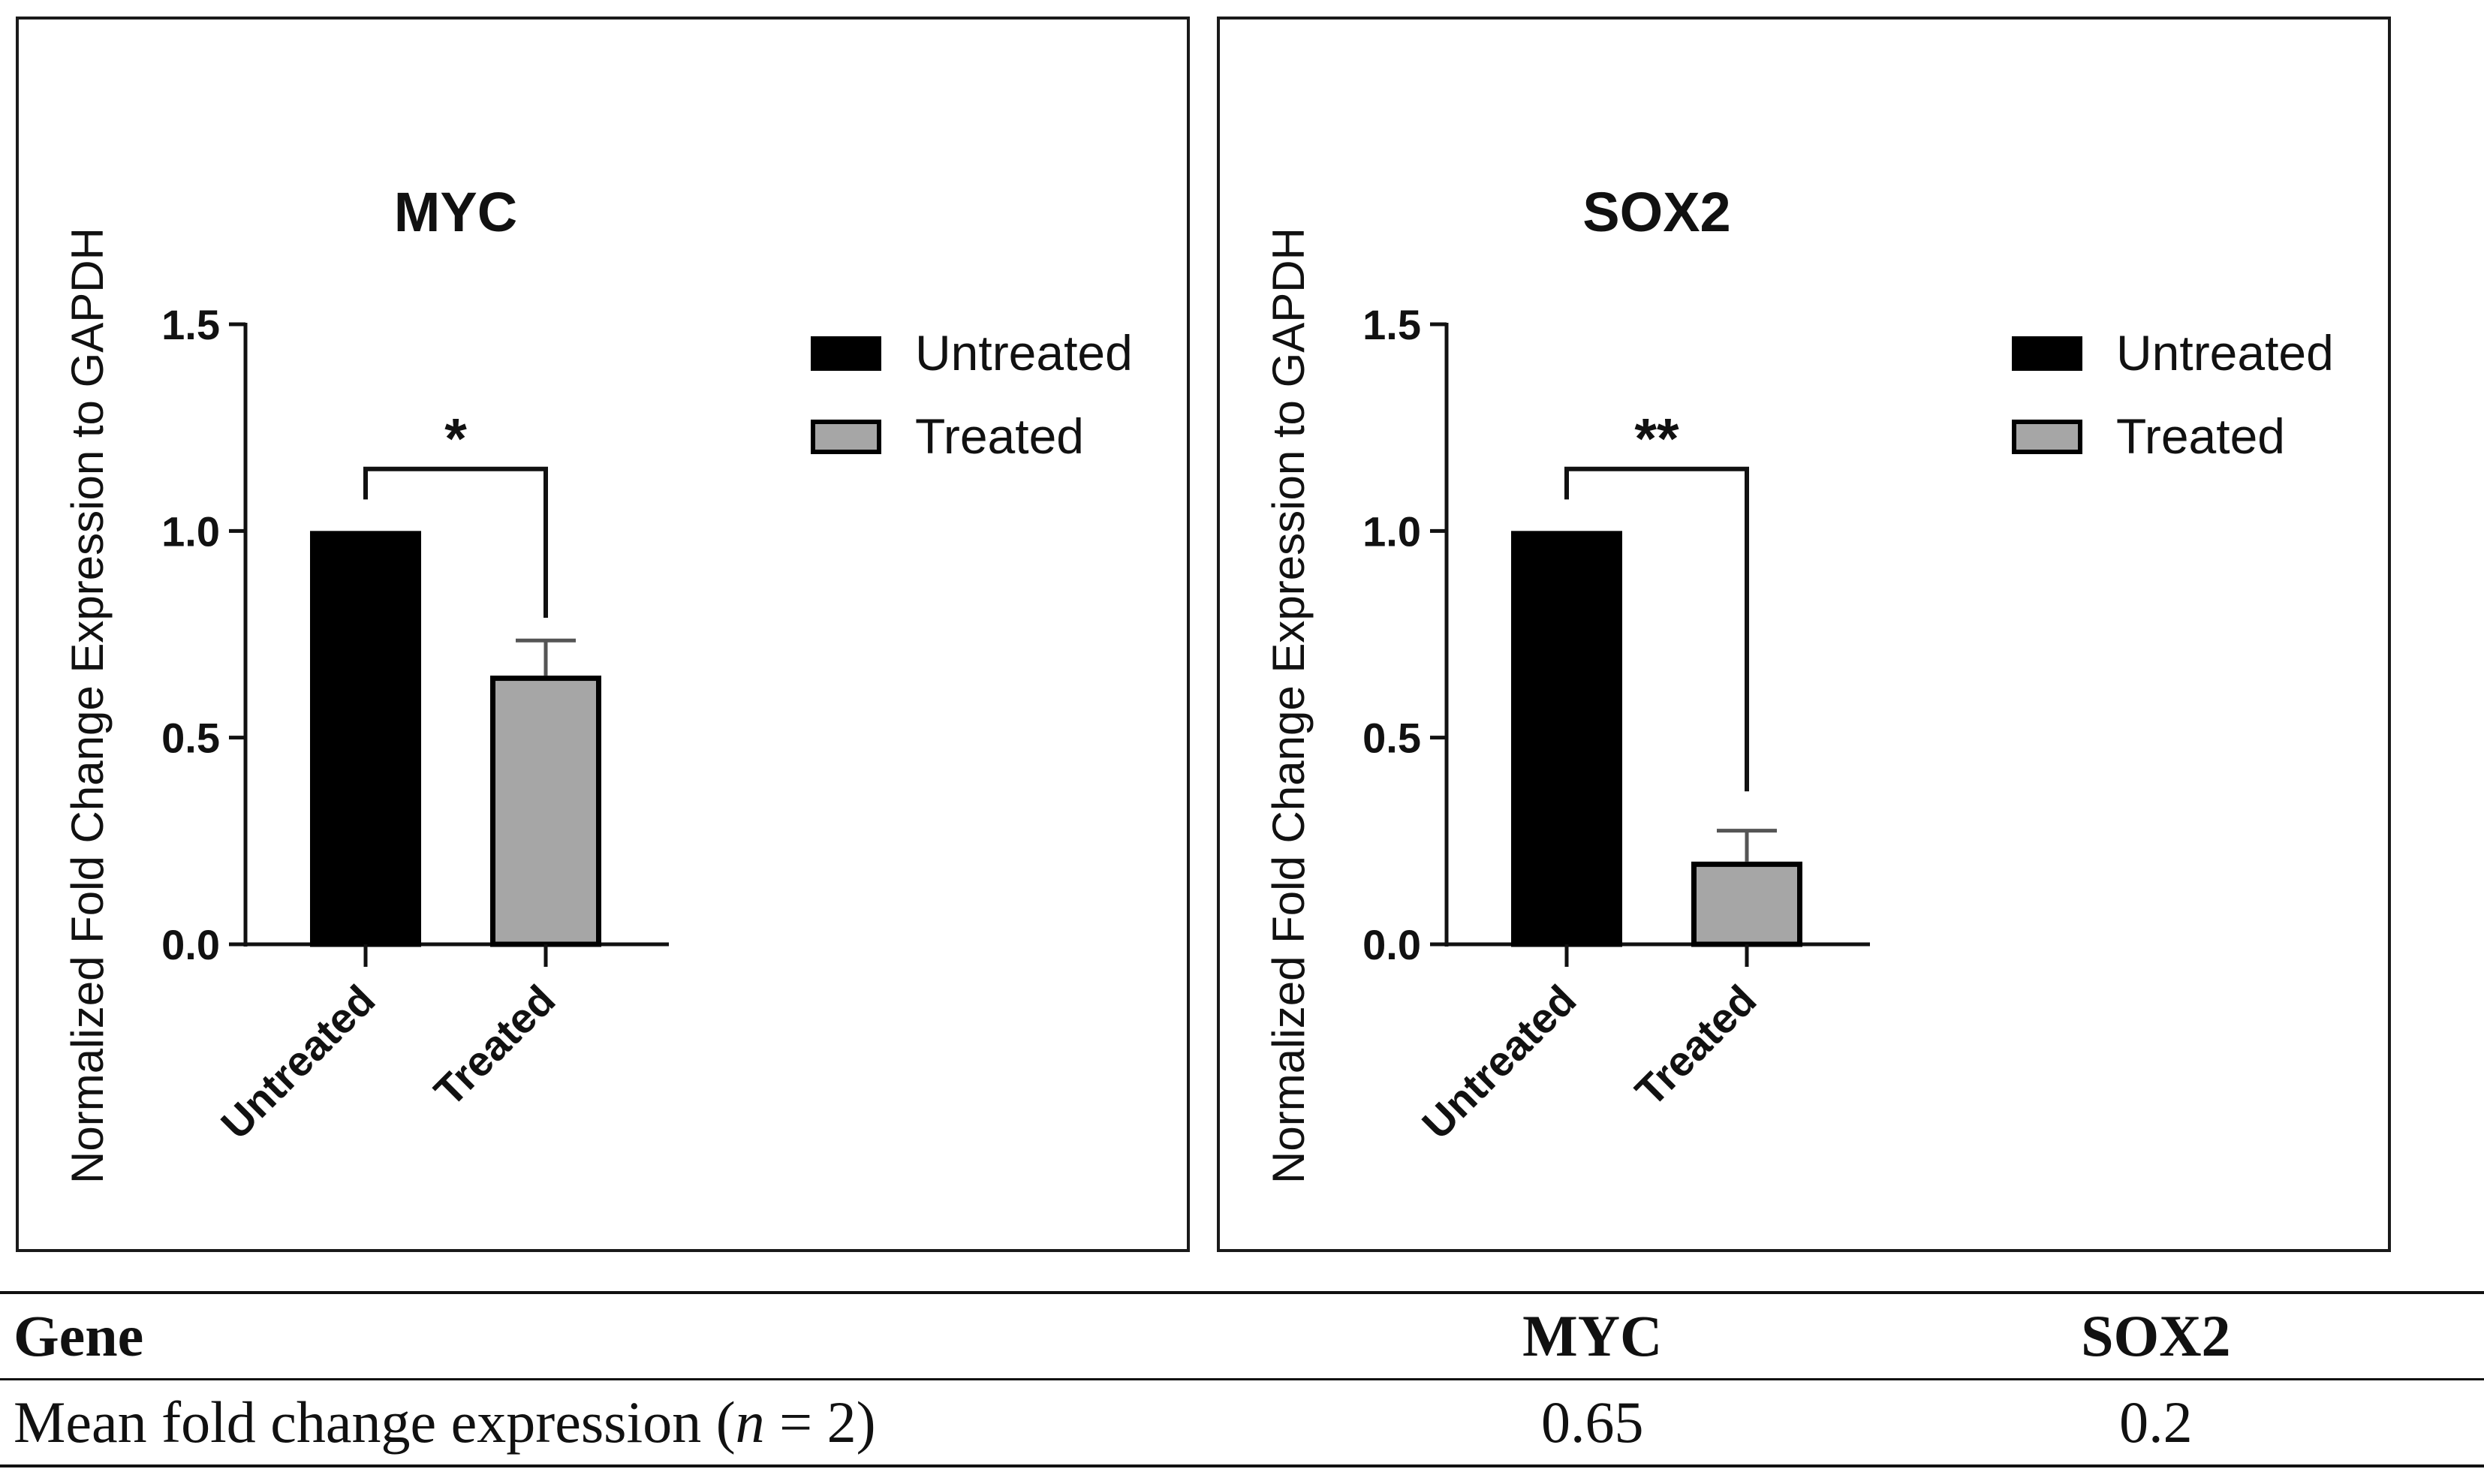 This screenshot has height=1484, width=2484. Describe the element at coordinates (2155, 1423) in the screenshot. I see `value-sox2: 0.2` at that location.